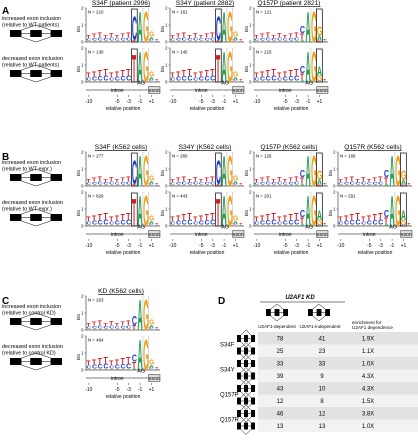  Describe the element at coordinates (96, 52) in the screenshot. I see `n-count-label: N = 130` at that location.